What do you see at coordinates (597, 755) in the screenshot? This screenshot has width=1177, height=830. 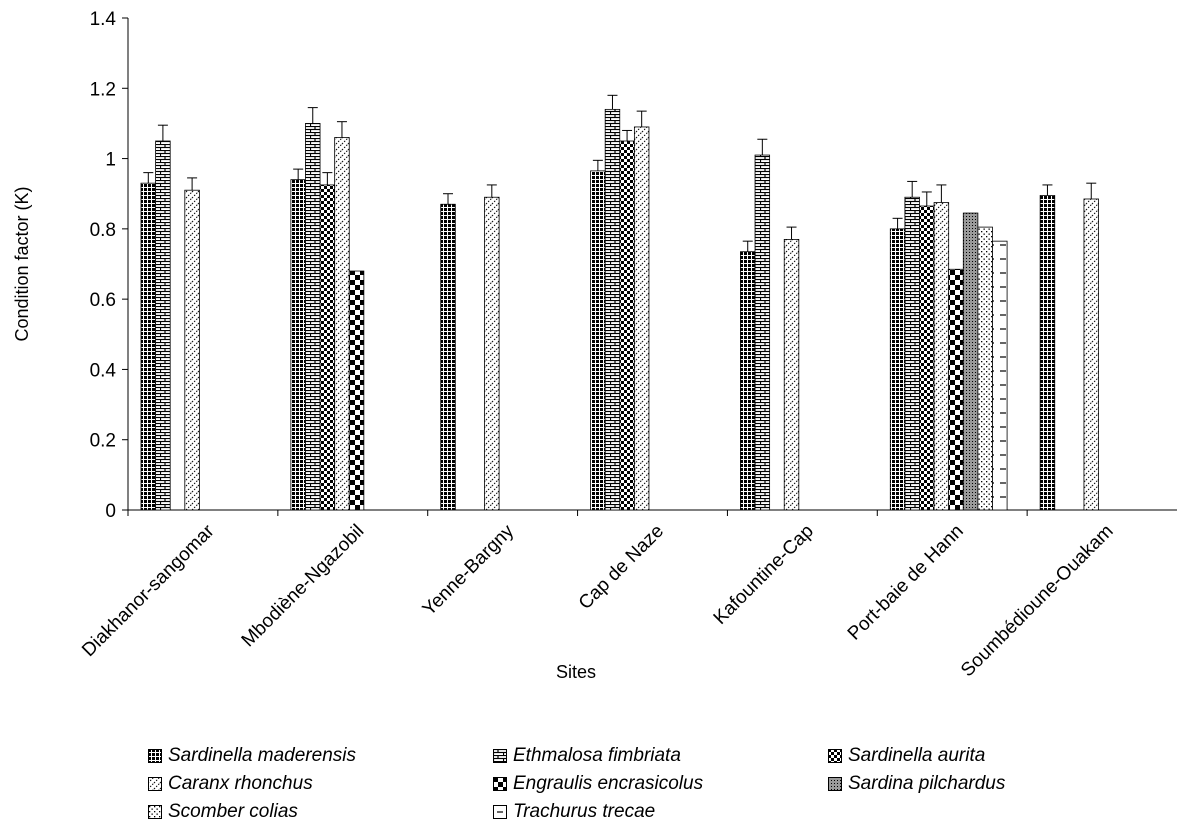 I see `legend-label: Ethmalosa fimbriata` at bounding box center [597, 755].